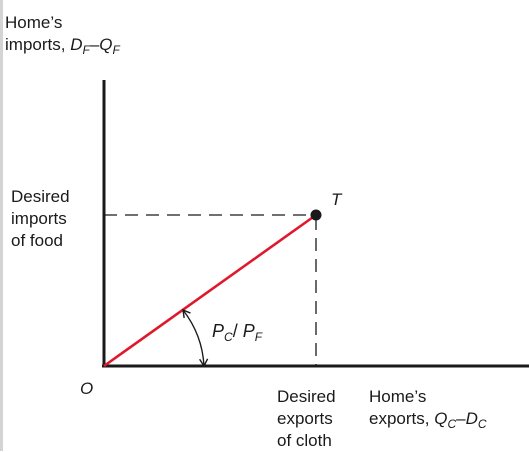  I want to click on y-axis-label-line2: imports, DF–QF, so click(62, 46).